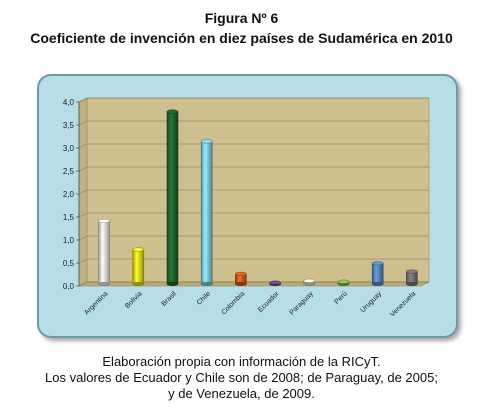  What do you see at coordinates (69, 240) in the screenshot?
I see `y-tick-label: 1,0` at bounding box center [69, 240].